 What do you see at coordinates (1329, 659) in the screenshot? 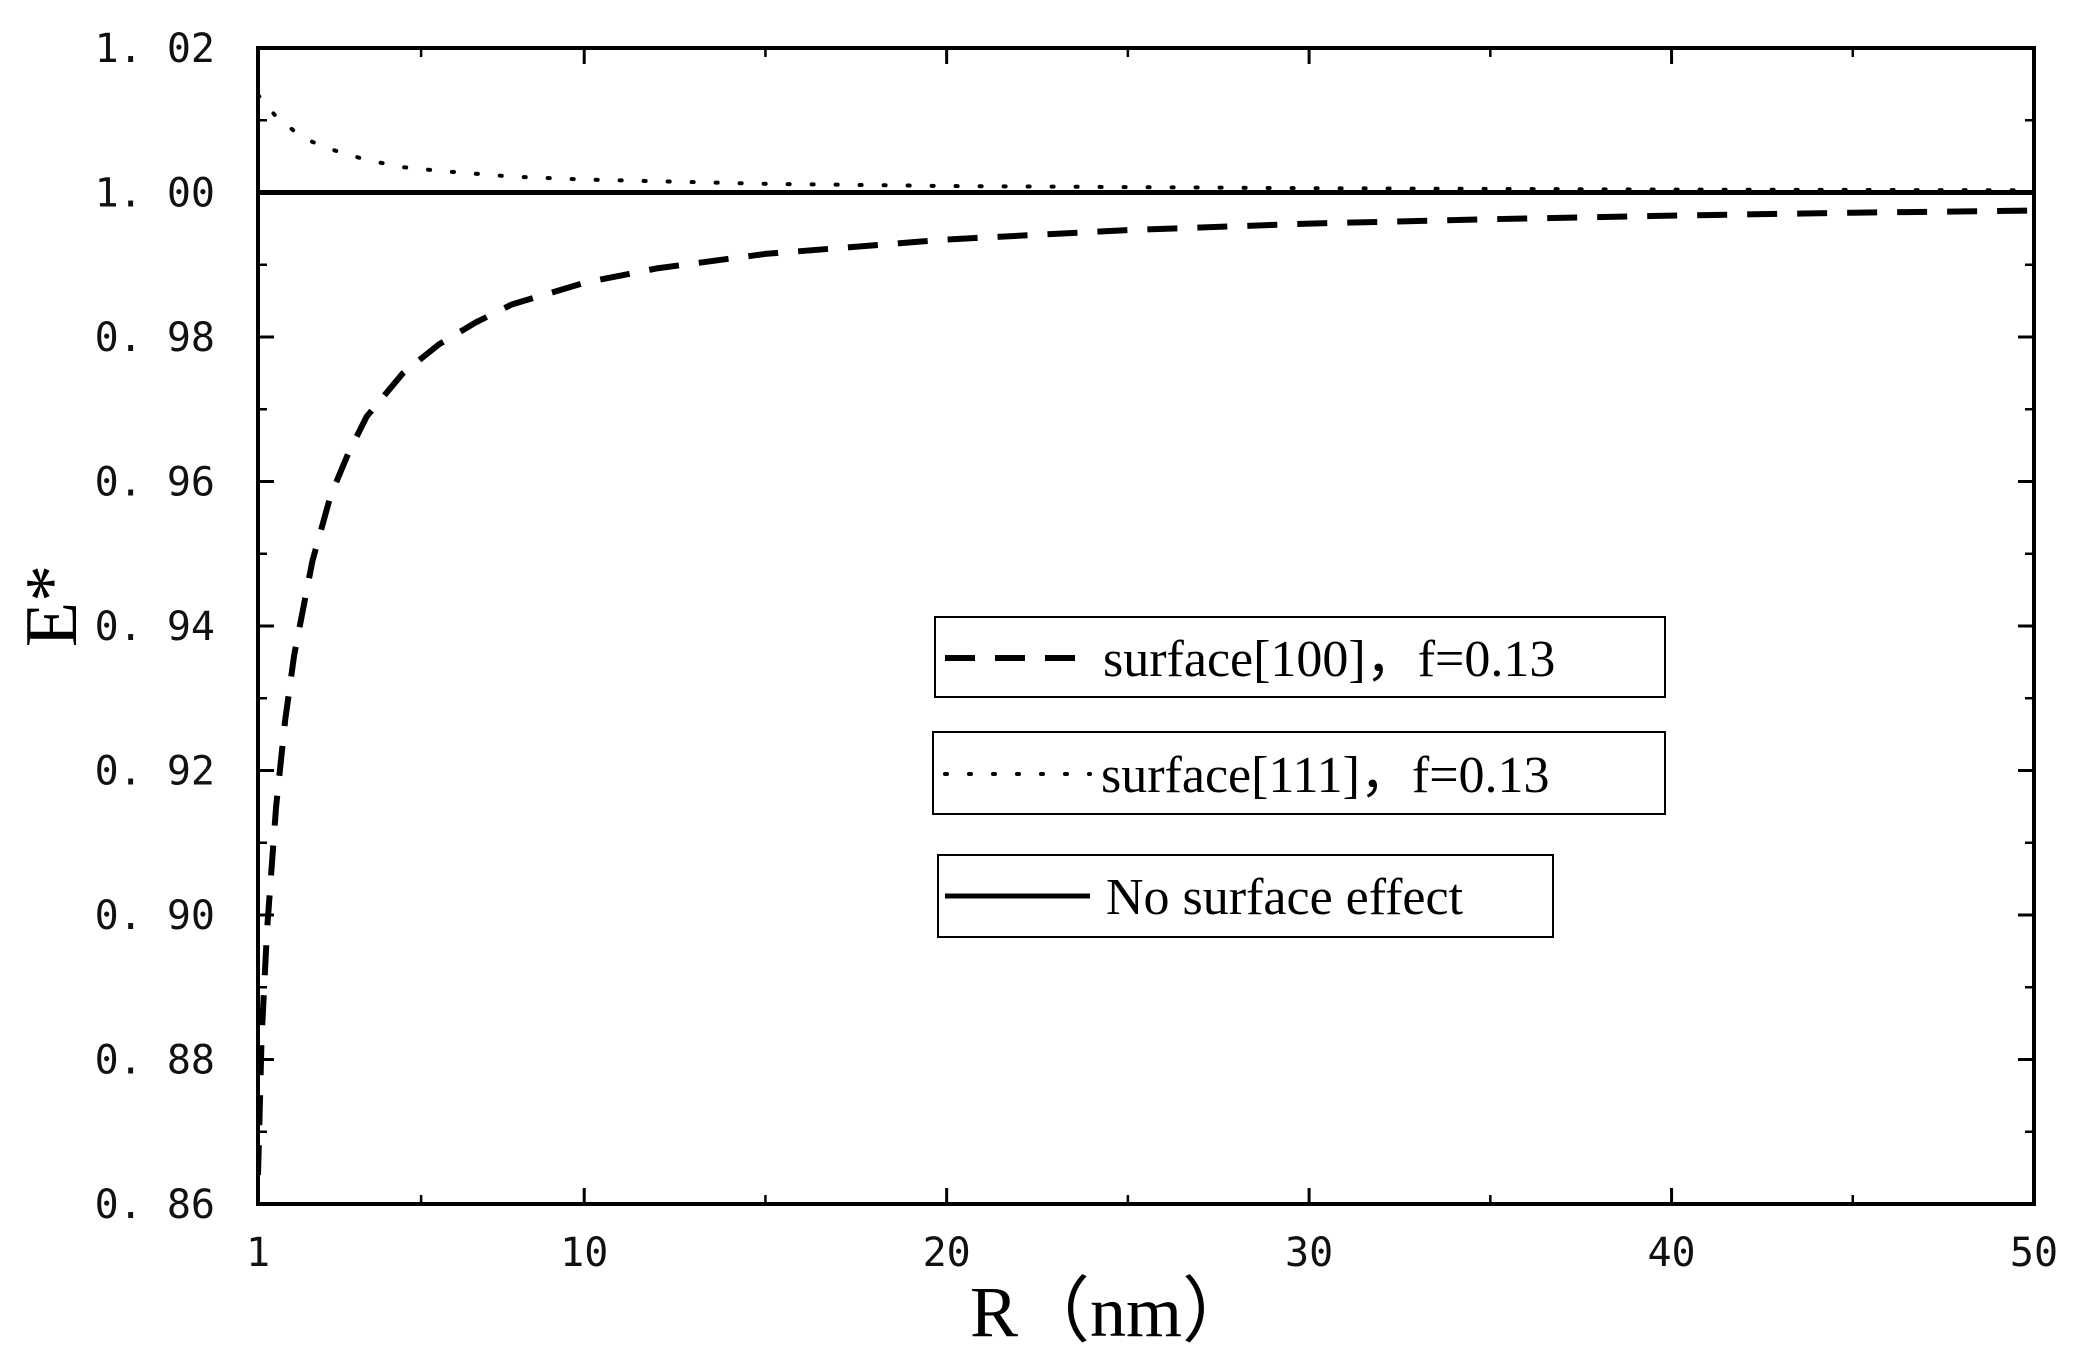
I see `legend-label-surface-100: surface[100]，f=0.13` at bounding box center [1329, 659].